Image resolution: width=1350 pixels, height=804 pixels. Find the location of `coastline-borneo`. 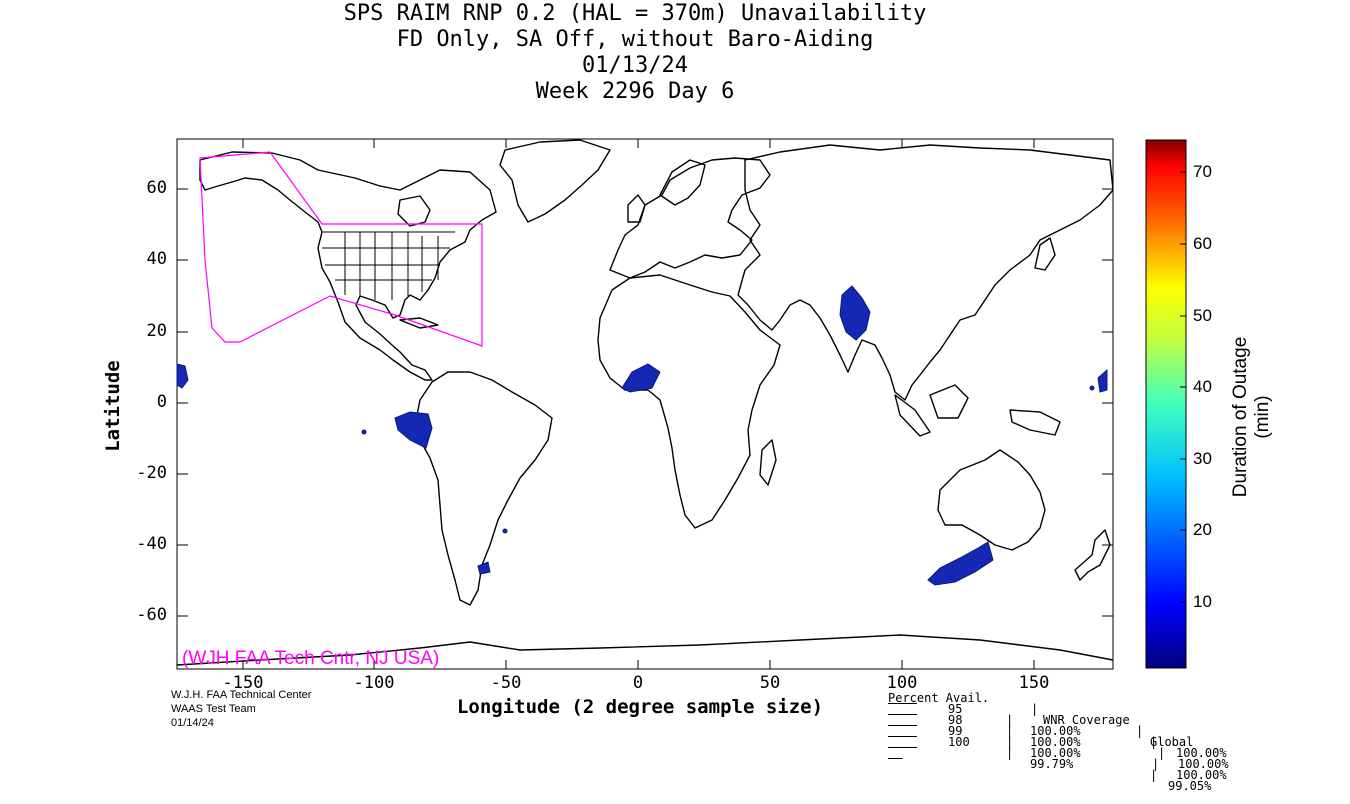

coastline-borneo is located at coordinates (949, 401).